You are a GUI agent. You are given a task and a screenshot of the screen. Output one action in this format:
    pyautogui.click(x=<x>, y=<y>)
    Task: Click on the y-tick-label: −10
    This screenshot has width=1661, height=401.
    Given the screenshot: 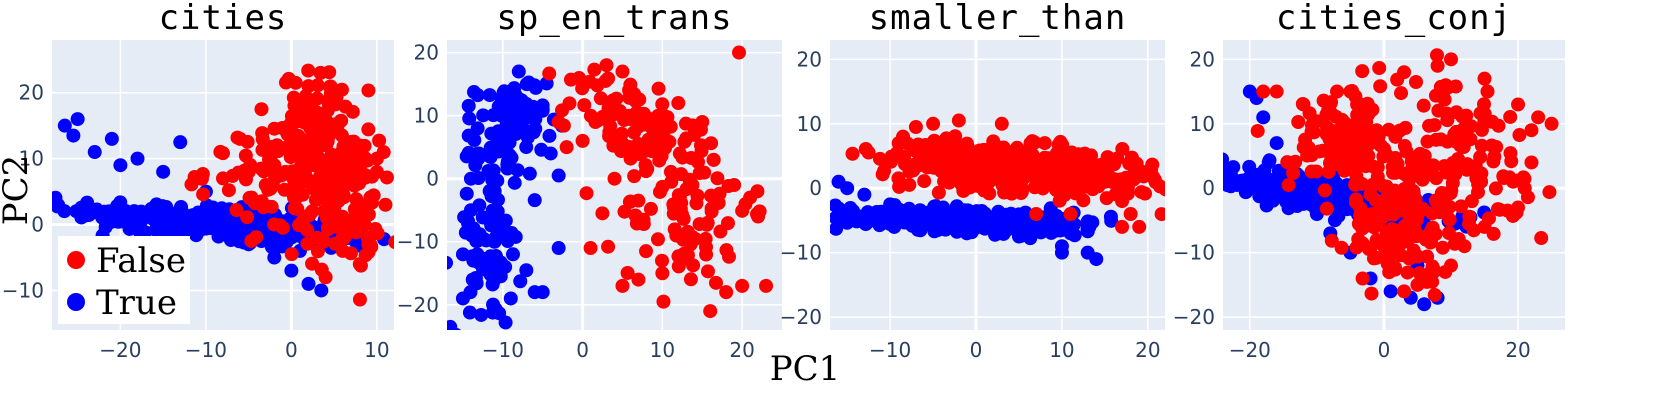 What is the action you would take?
    pyautogui.click(x=418, y=242)
    